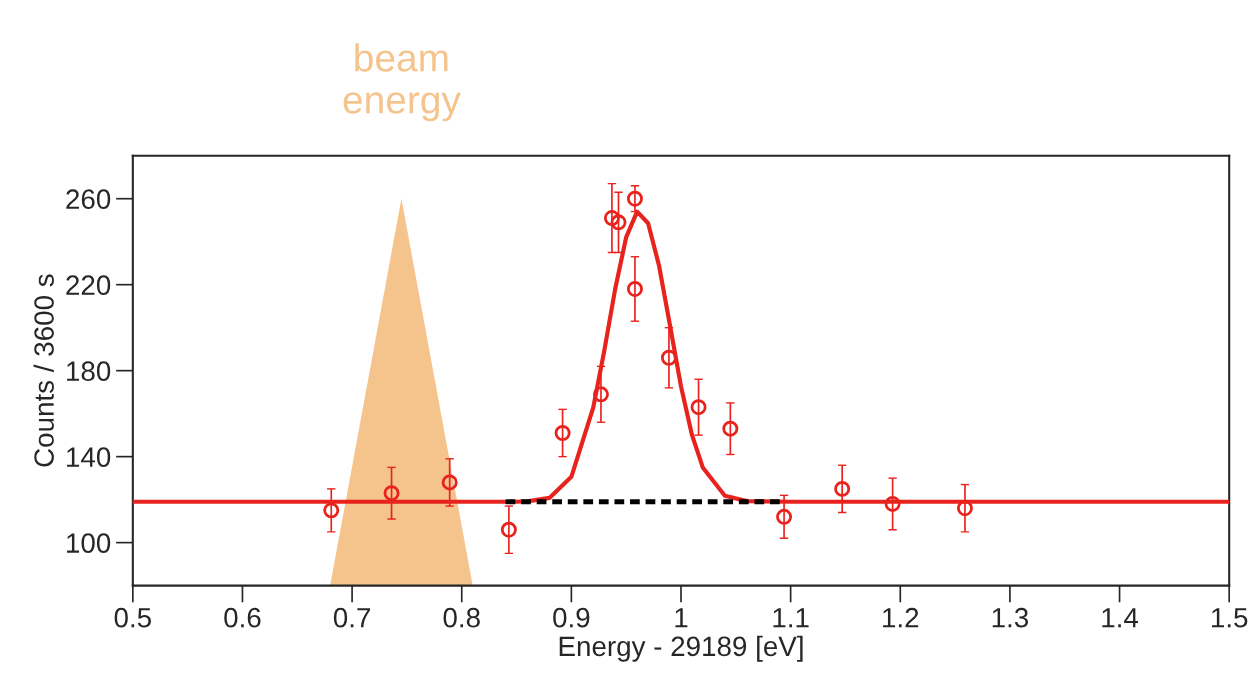 The image size is (1253, 677). Describe the element at coordinates (1120, 618) in the screenshot. I see `x-tick-label: 1.4` at that location.